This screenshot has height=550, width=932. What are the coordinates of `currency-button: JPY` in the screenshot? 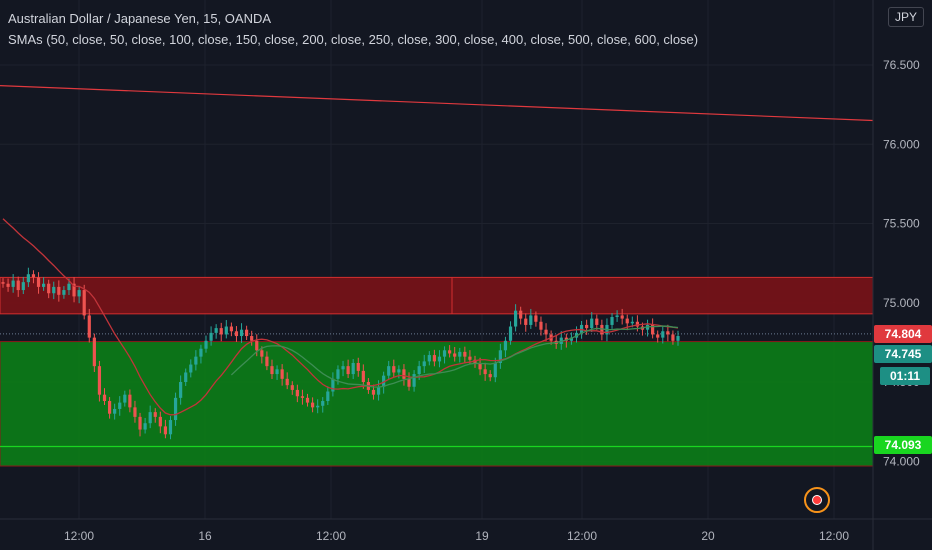 It's located at (906, 17).